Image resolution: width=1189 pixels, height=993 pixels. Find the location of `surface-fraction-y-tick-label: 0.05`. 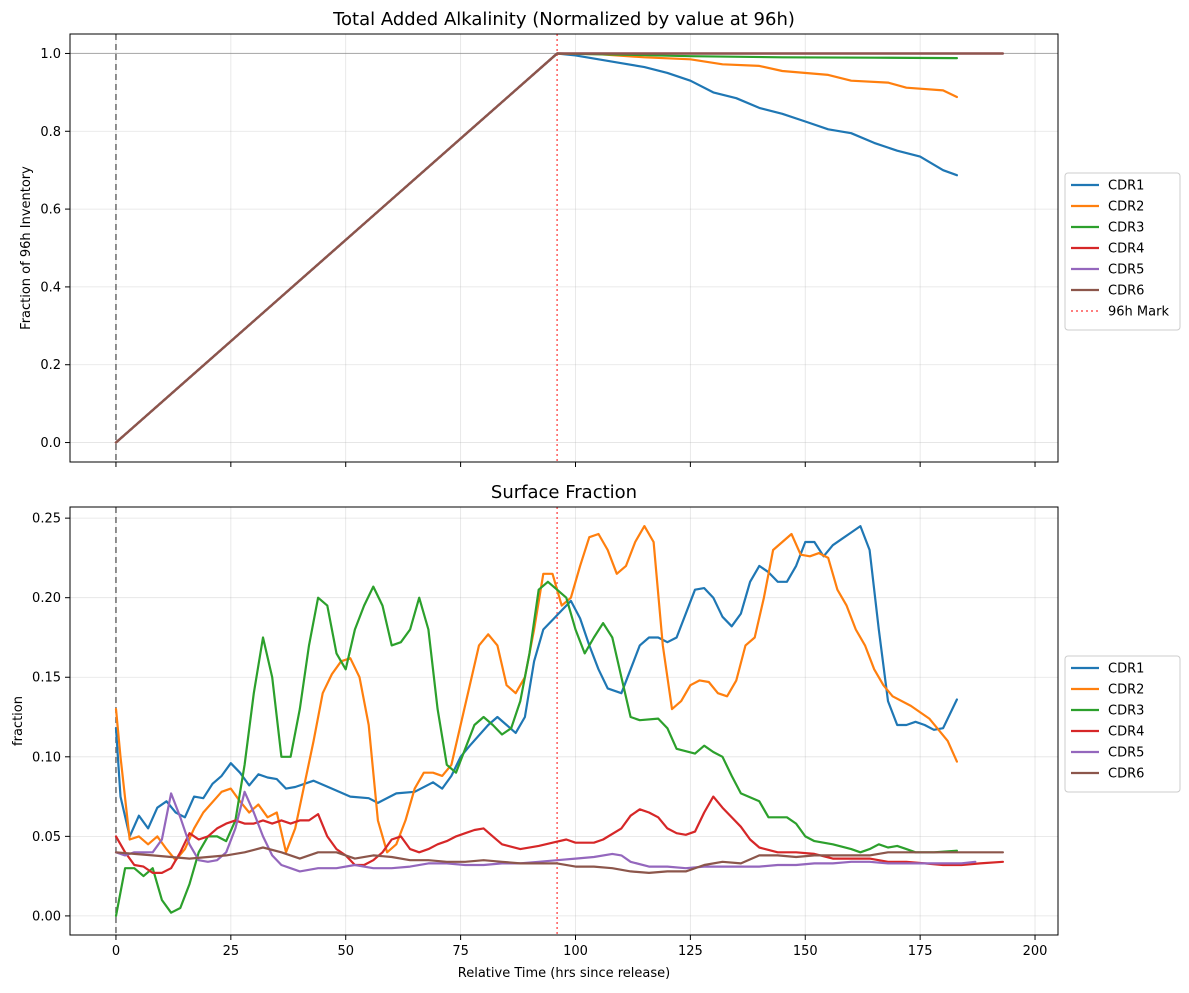

surface-fraction-y-tick-label: 0.05 is located at coordinates (46, 837).